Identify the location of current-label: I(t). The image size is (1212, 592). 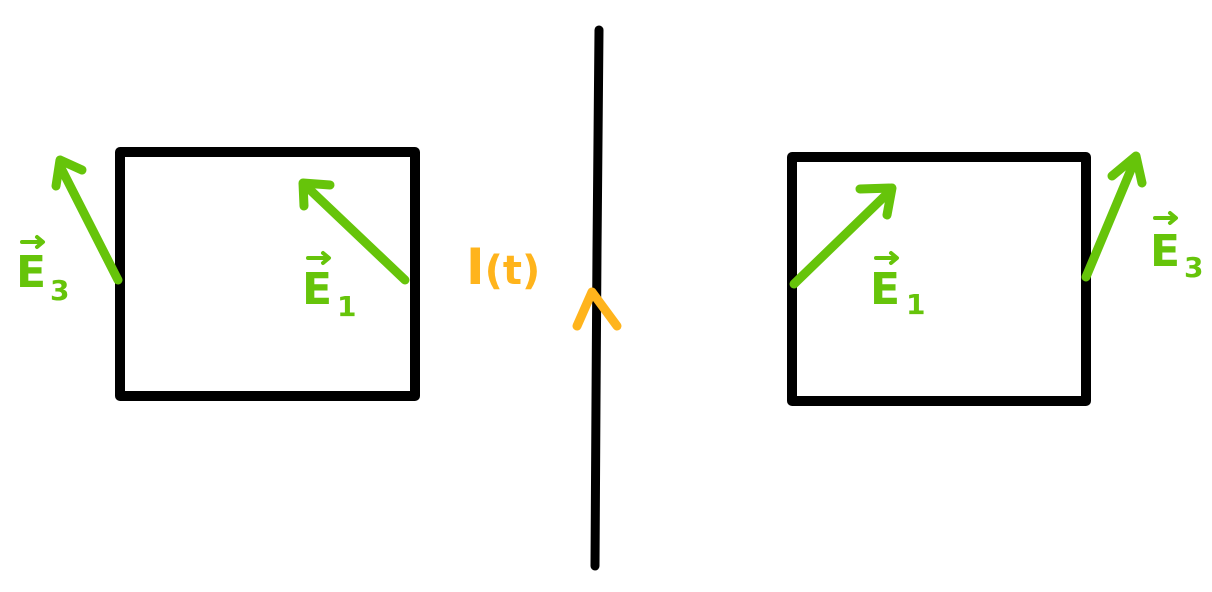
(503, 267).